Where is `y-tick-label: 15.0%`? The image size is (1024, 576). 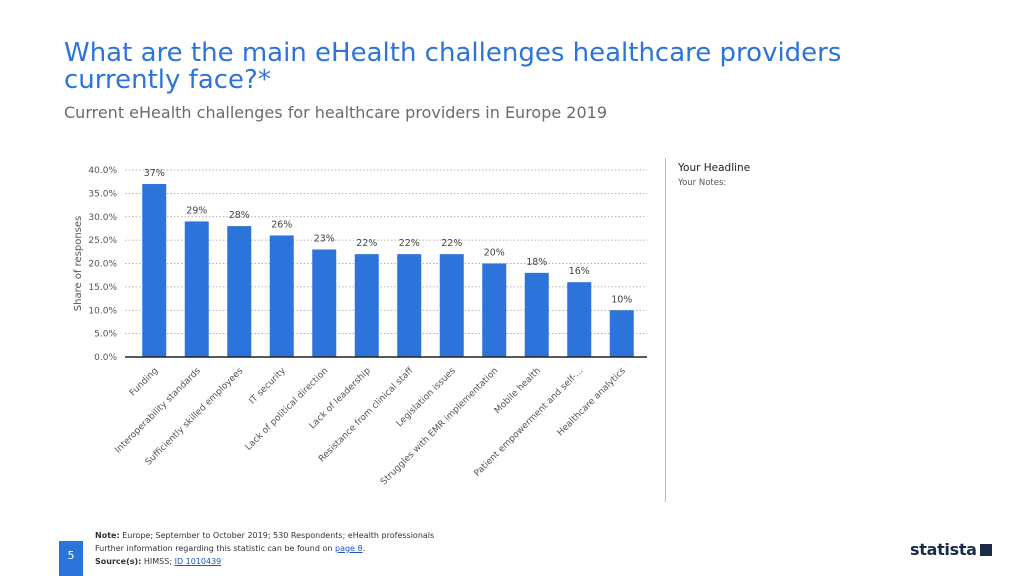
y-tick-label: 15.0% is located at coordinates (102, 288).